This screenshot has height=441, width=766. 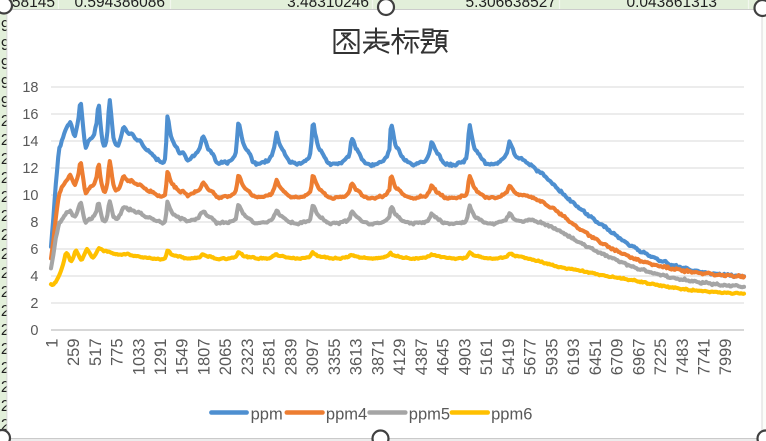 I want to click on svg-text: 7999, so click(x=726, y=357).